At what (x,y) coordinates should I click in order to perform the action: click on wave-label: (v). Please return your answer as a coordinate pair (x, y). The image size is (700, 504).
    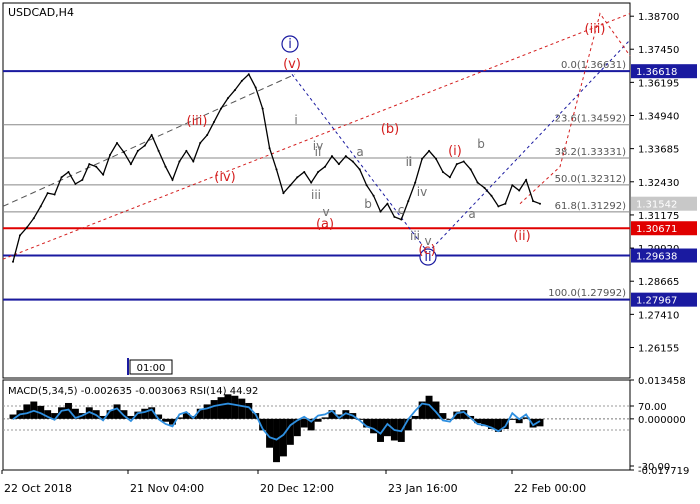
    Looking at the image, I should click on (292, 64).